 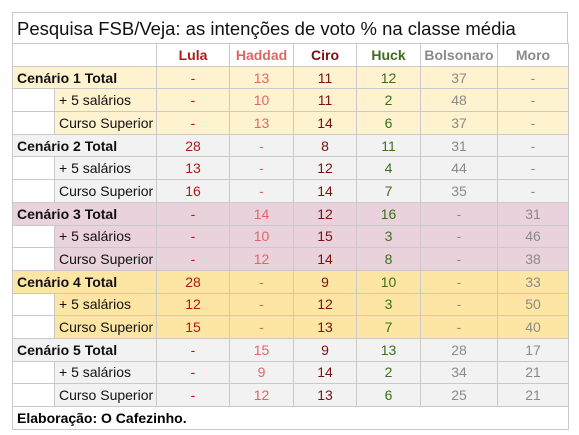 What do you see at coordinates (290, 281) in the screenshot?
I see `table-row: Cenário 4 Total 28 - 9 10 - 33` at bounding box center [290, 281].